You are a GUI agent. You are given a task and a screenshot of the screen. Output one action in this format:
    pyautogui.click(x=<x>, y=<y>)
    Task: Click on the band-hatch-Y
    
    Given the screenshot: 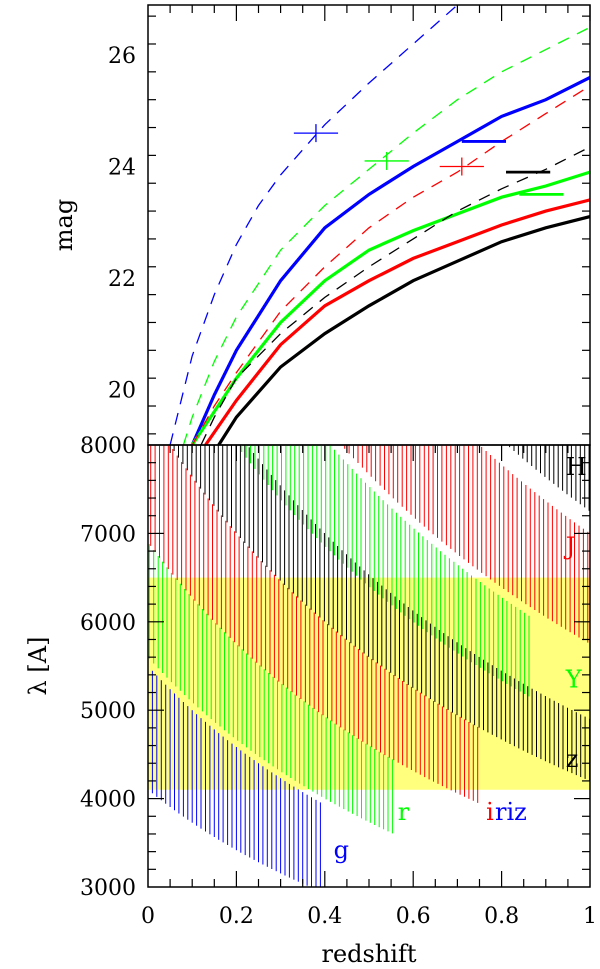 What is the action you would take?
    pyautogui.click(x=383, y=571)
    